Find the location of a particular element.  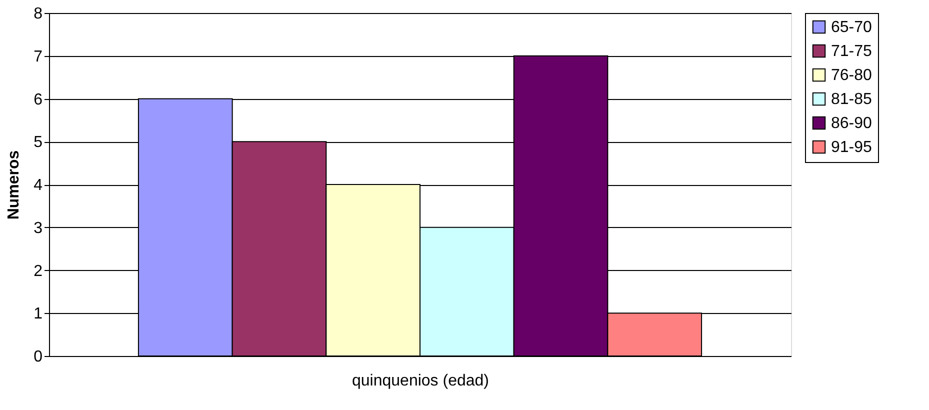

y-axis-title: Numeros is located at coordinates (14, 185).